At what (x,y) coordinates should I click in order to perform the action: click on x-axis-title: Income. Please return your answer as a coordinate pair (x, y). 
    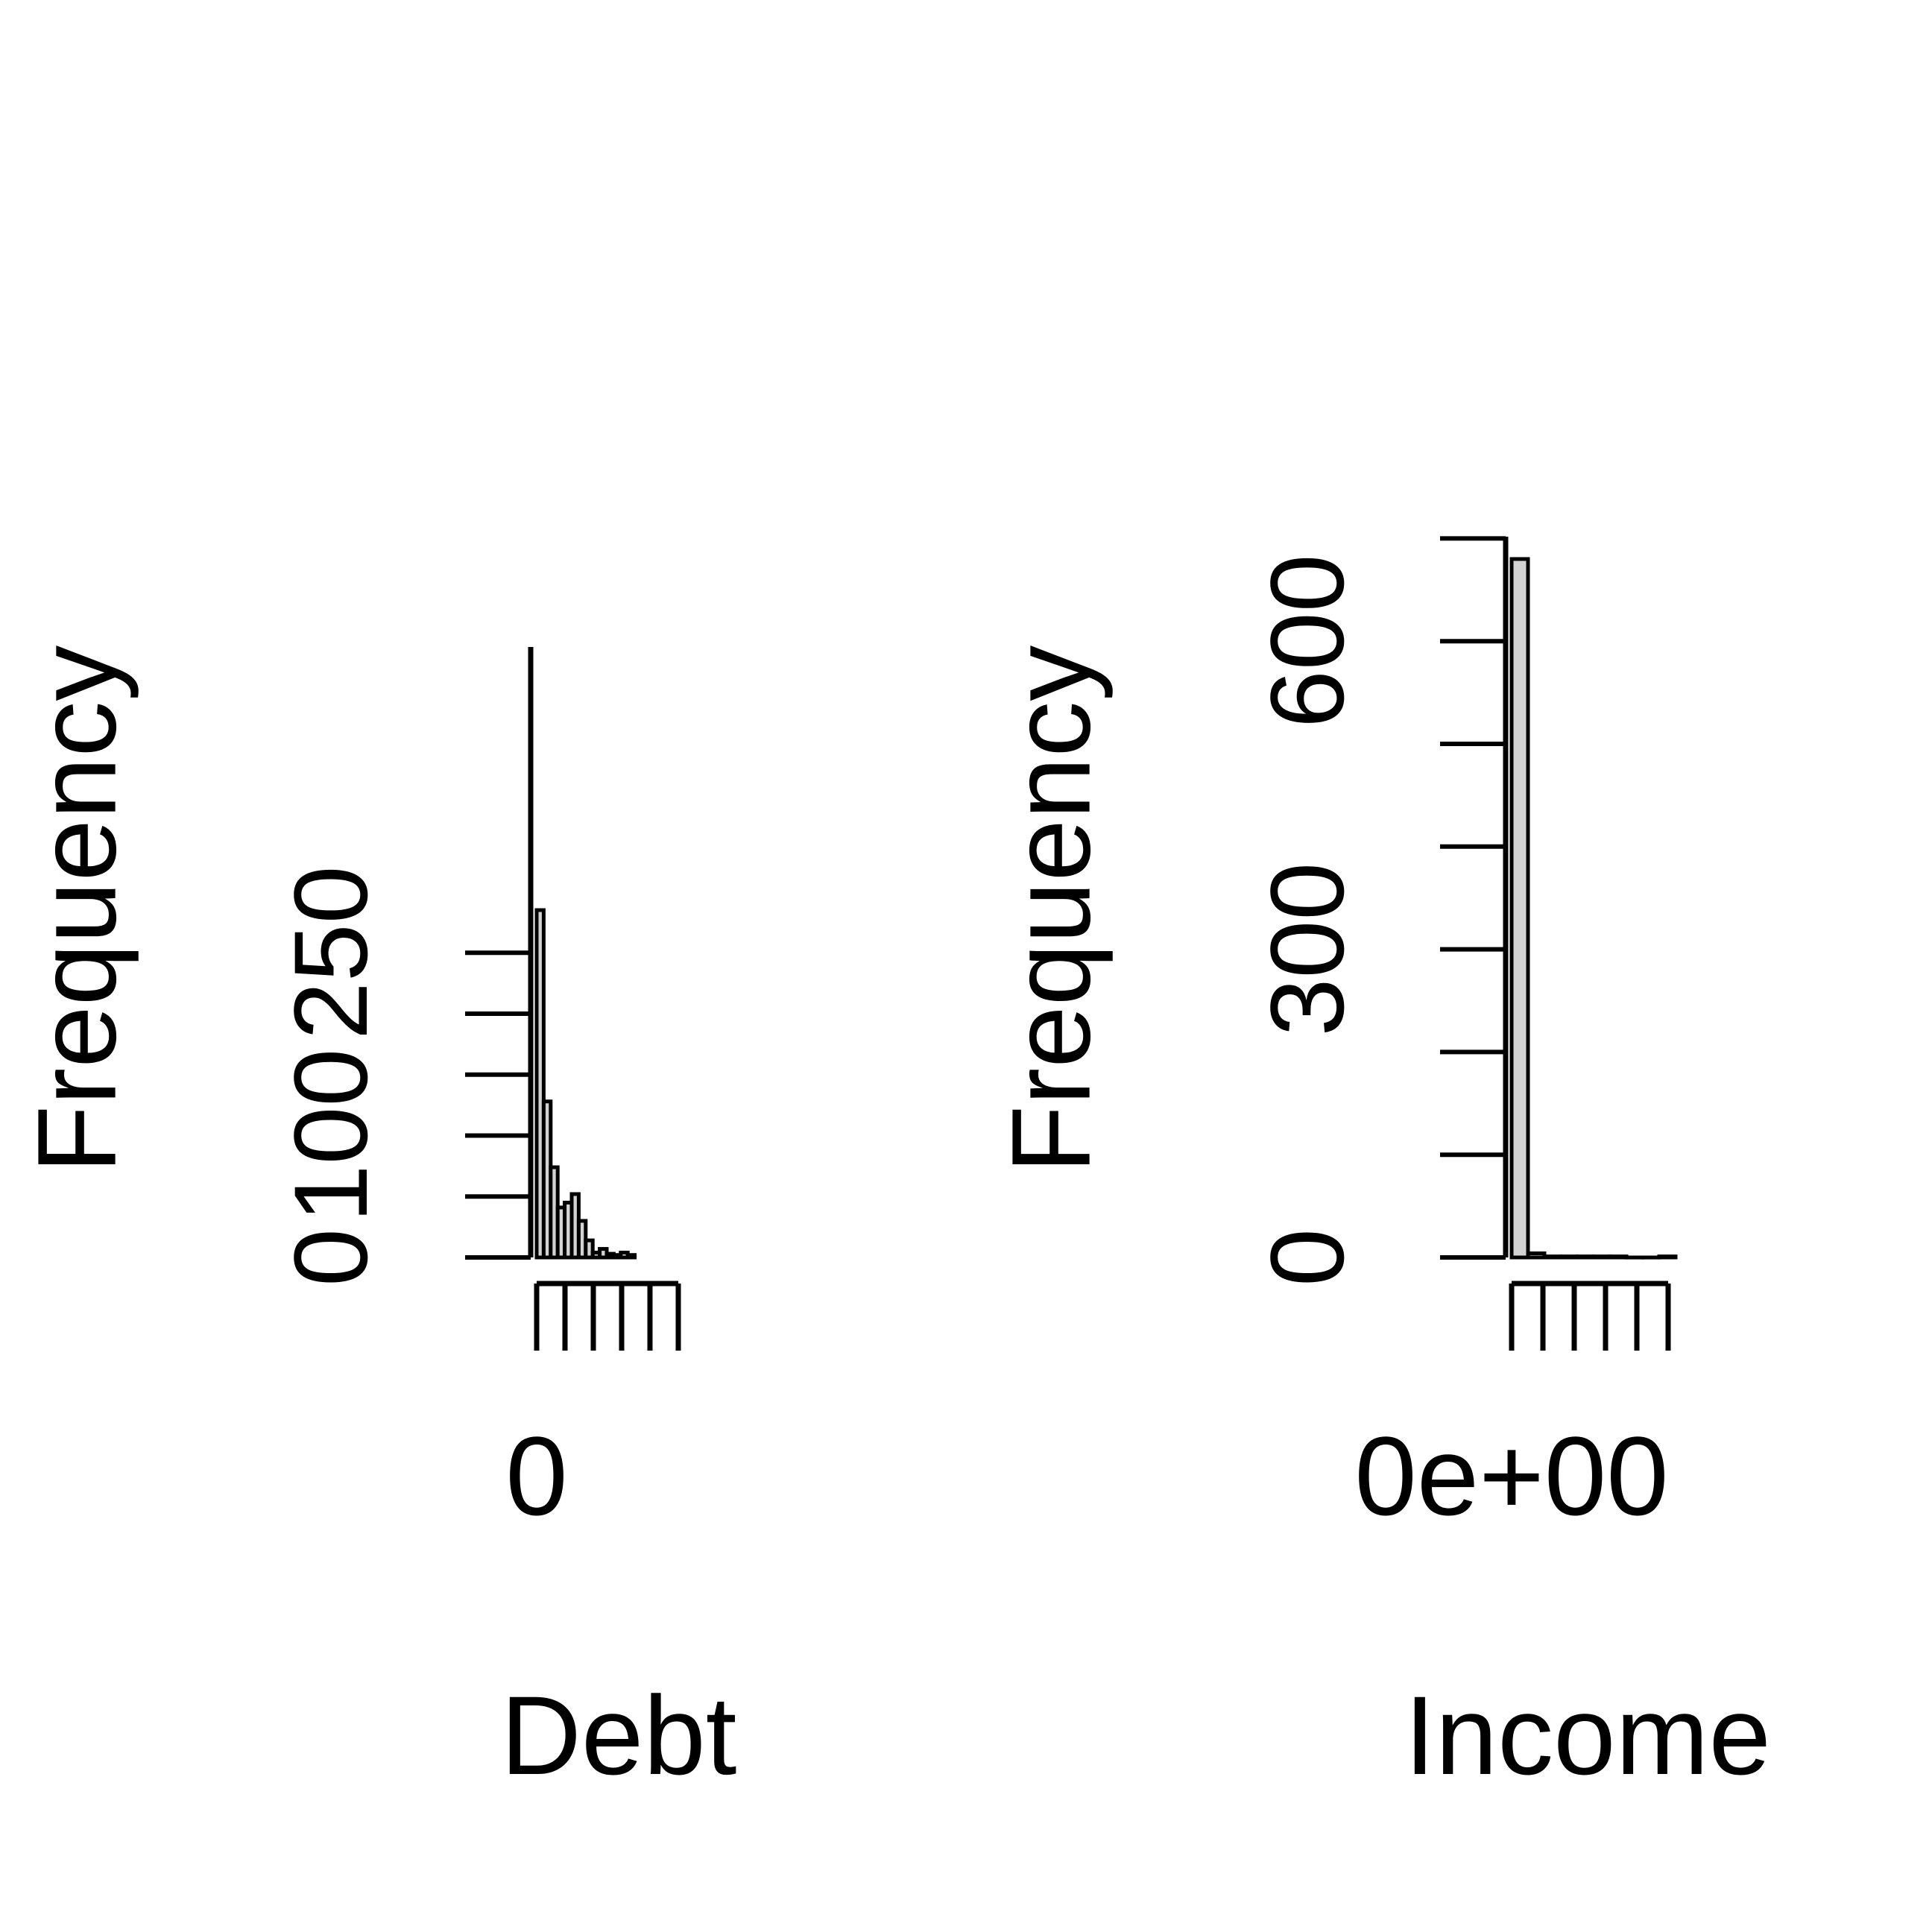
    Looking at the image, I should click on (1588, 1736).